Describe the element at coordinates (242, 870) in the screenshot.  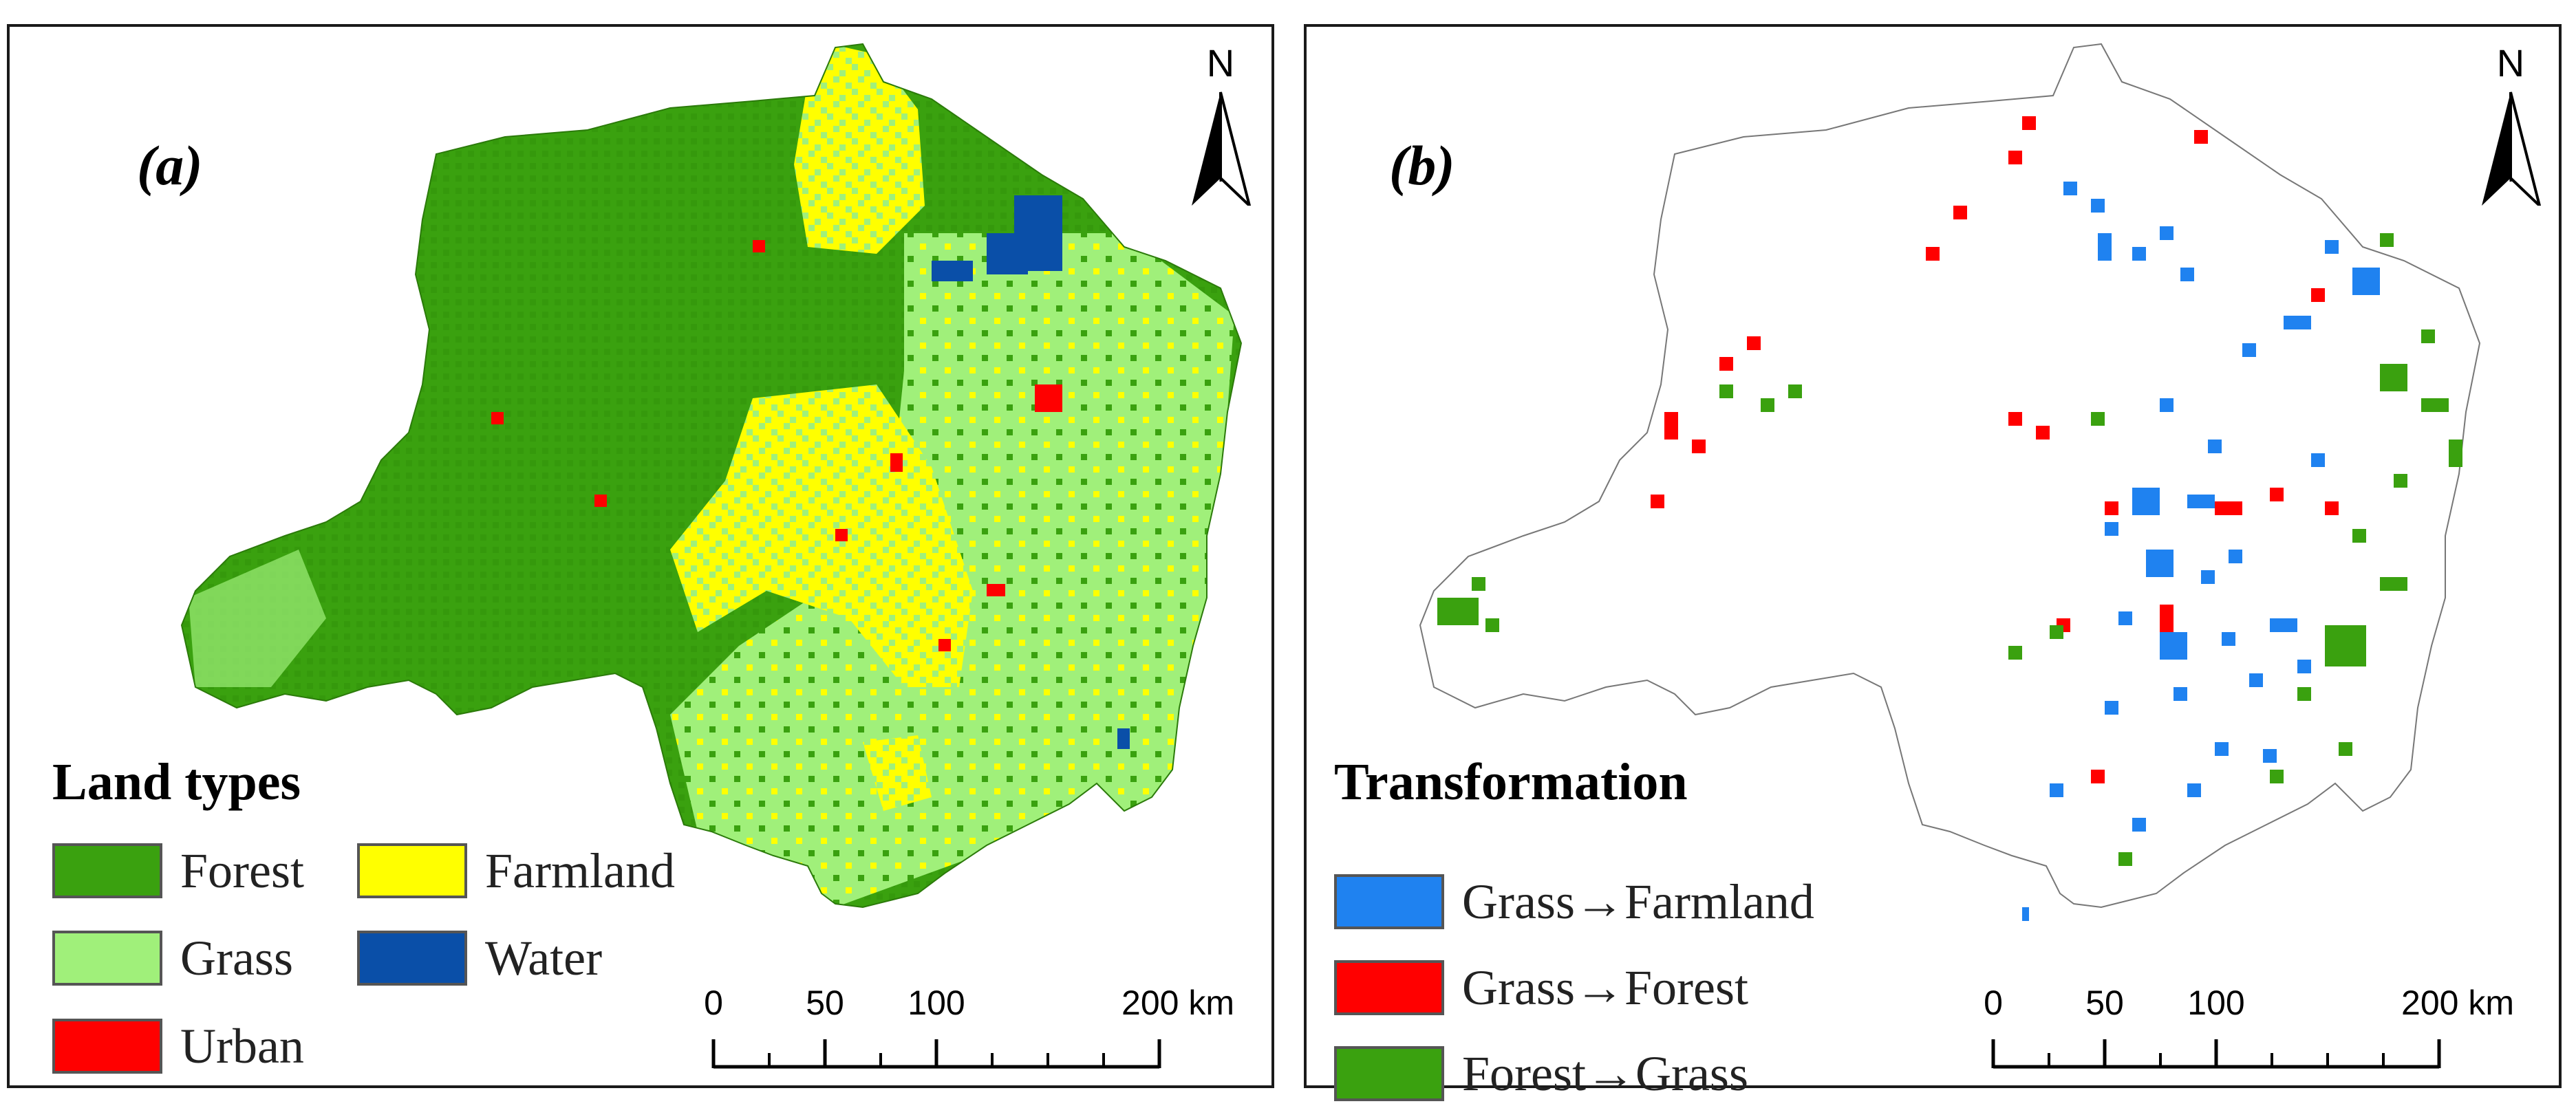
I see `legend-label-forest: Forest` at that location.